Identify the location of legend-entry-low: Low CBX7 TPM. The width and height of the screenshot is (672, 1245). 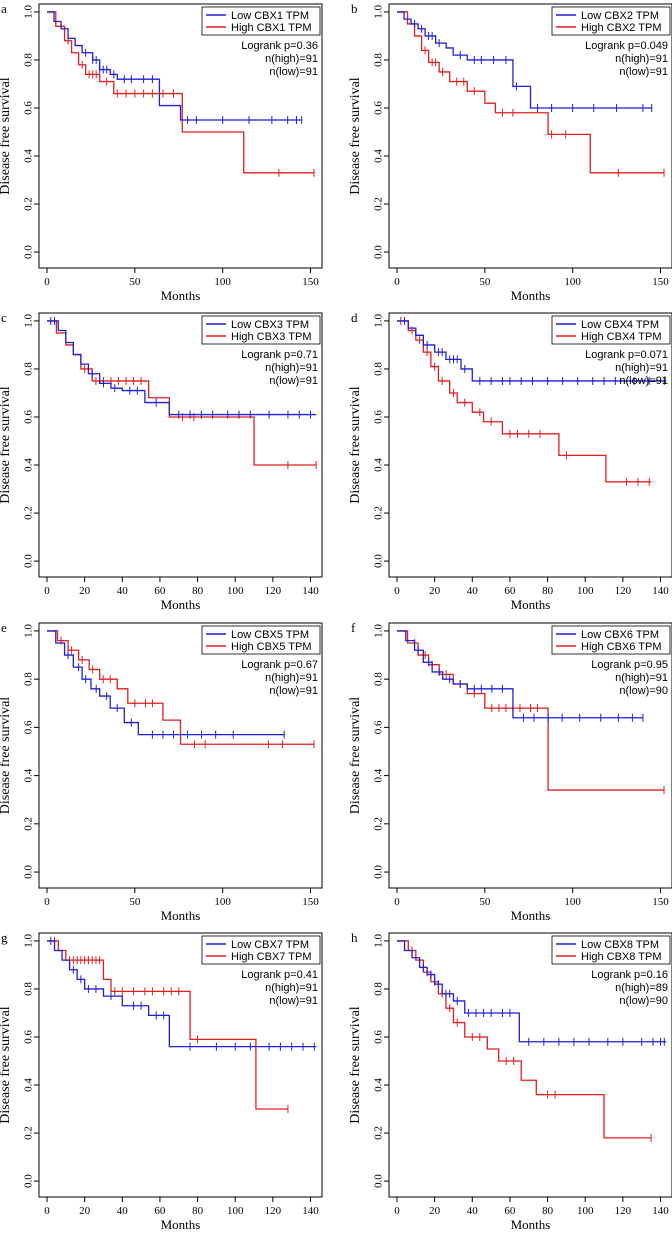
(270, 945).